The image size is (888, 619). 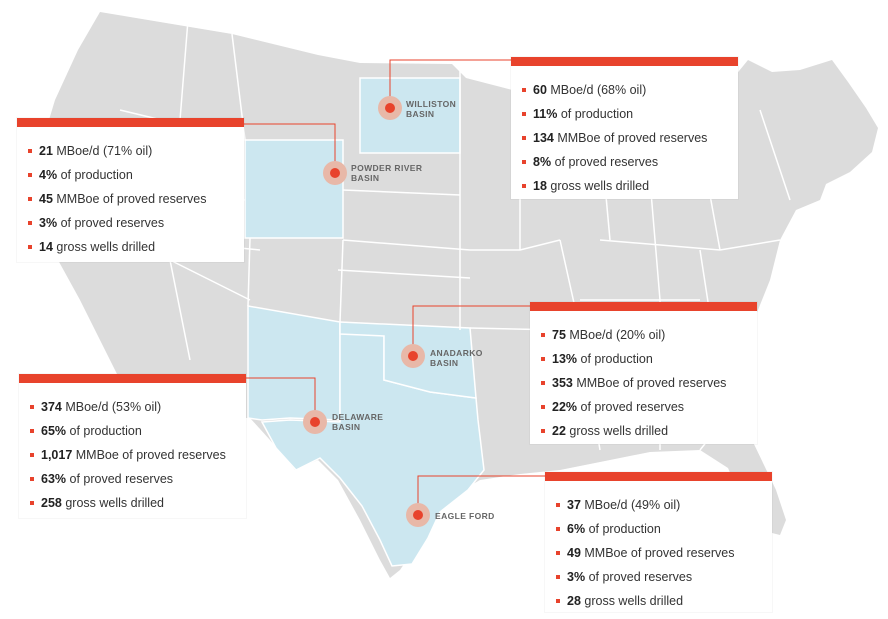 I want to click on stat-value: 28, so click(x=574, y=601).